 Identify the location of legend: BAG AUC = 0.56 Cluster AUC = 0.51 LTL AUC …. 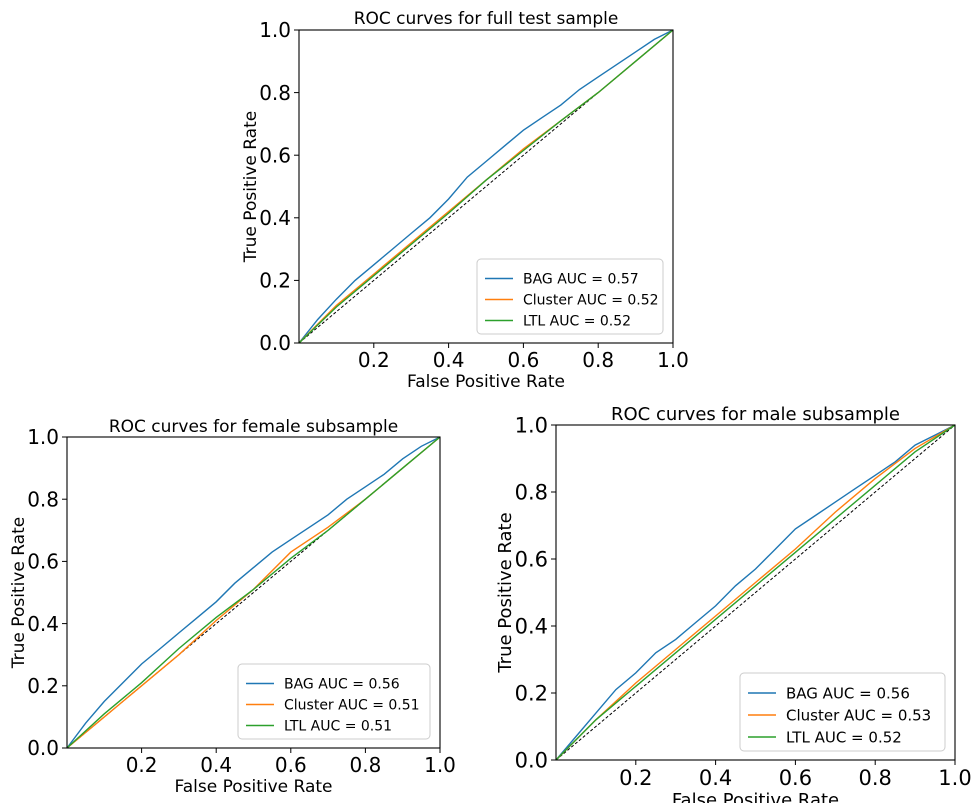
(334, 701).